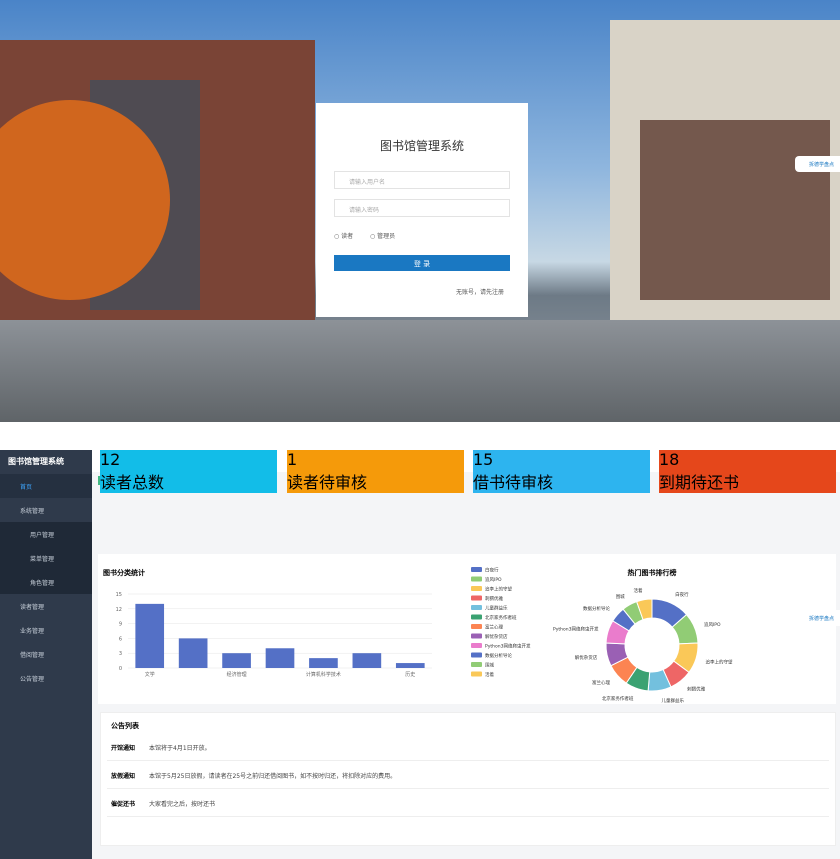 This screenshot has width=840, height=859. What do you see at coordinates (498, 655) in the screenshot?
I see `legend-label: 数据分析导论` at bounding box center [498, 655].